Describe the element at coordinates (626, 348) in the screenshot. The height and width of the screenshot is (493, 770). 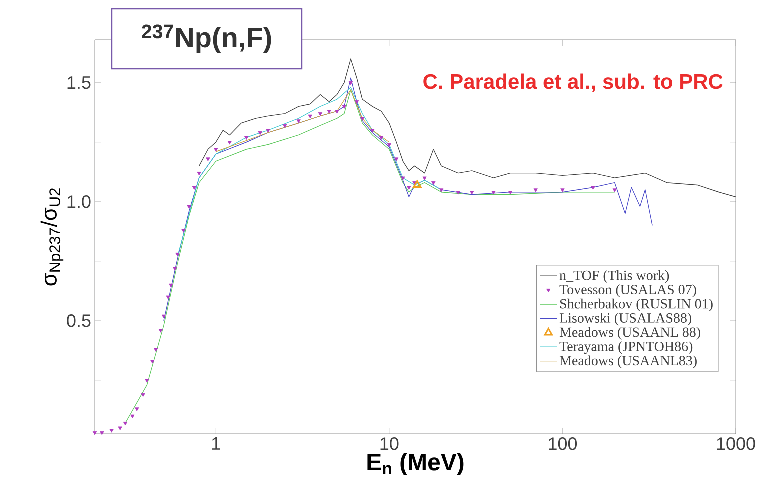
I see `legend-label: Terayama (JPNTOH86)` at that location.